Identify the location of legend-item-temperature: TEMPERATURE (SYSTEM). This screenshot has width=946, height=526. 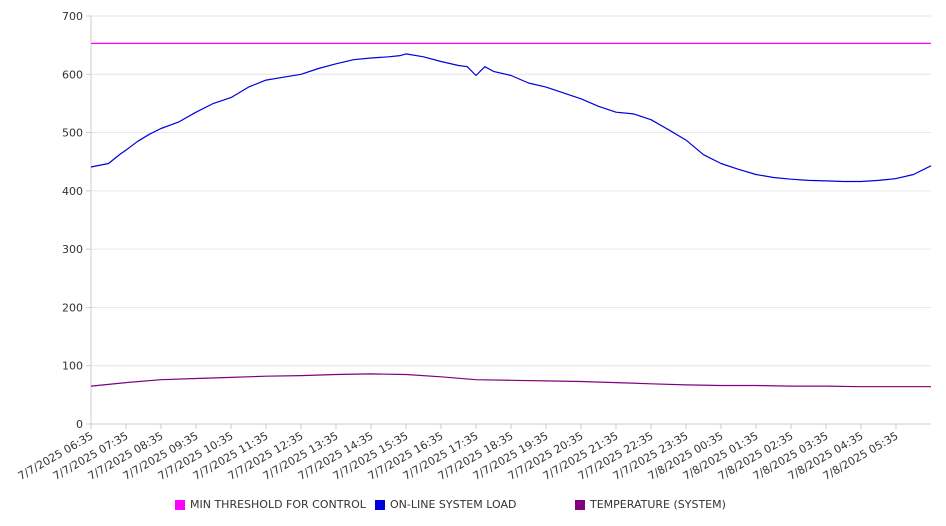
(650, 504).